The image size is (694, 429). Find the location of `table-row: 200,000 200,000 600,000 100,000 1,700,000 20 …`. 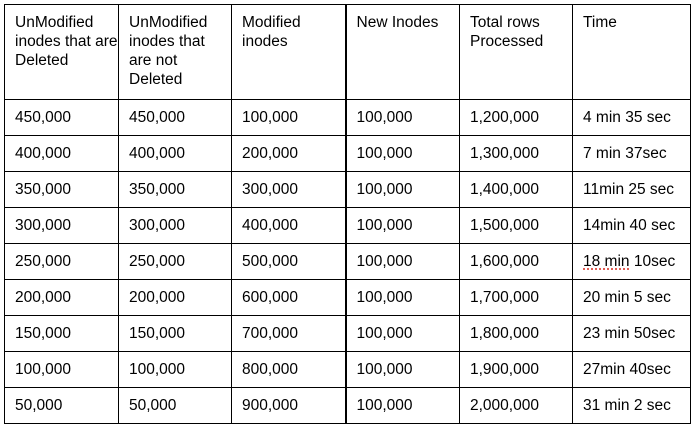

table-row: 200,000 200,000 600,000 100,000 1,700,000 20 … is located at coordinates (347, 297).